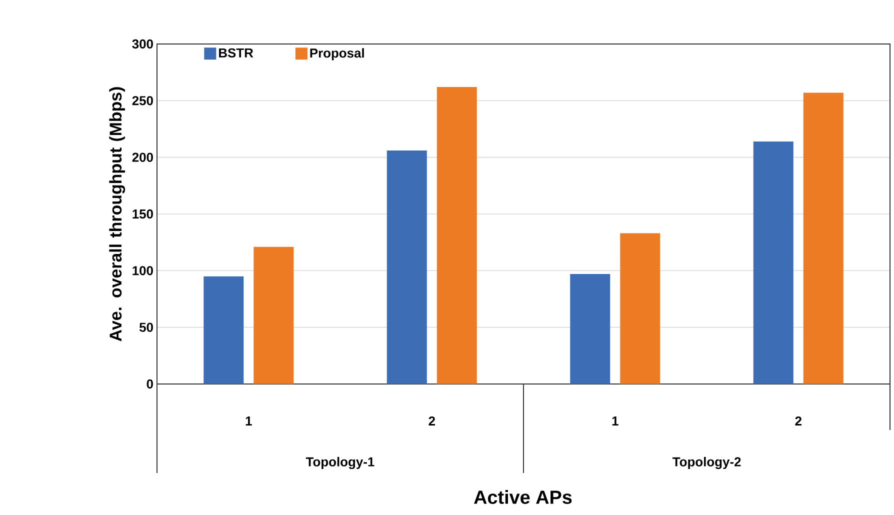  What do you see at coordinates (142, 214) in the screenshot?
I see `y-tick-label: 150` at bounding box center [142, 214].